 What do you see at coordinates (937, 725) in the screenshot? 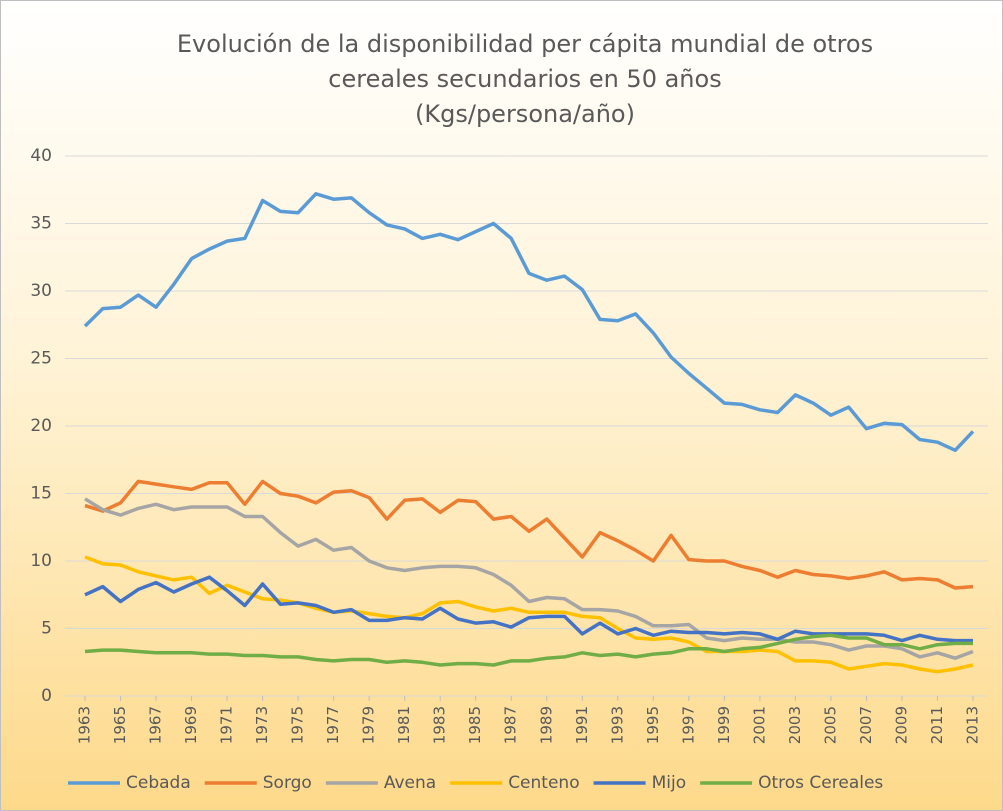
I see `x-tick-label: 2011` at bounding box center [937, 725].